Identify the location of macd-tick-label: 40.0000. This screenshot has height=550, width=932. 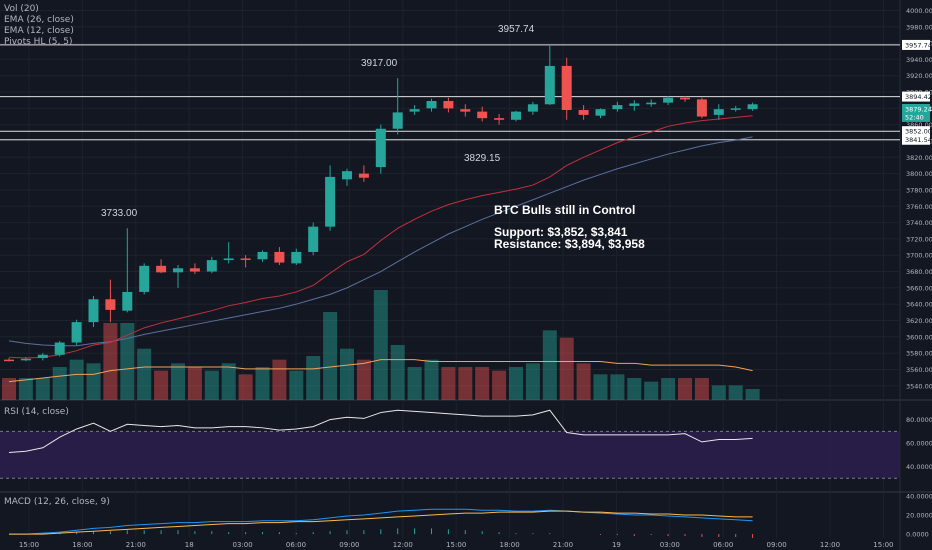
(919, 496).